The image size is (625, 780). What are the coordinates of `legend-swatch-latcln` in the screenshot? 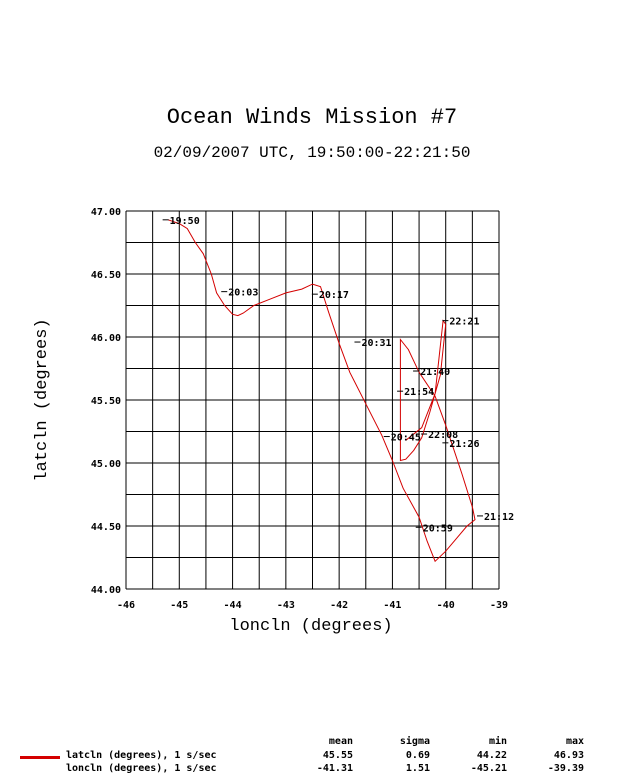 It's located at (40, 757).